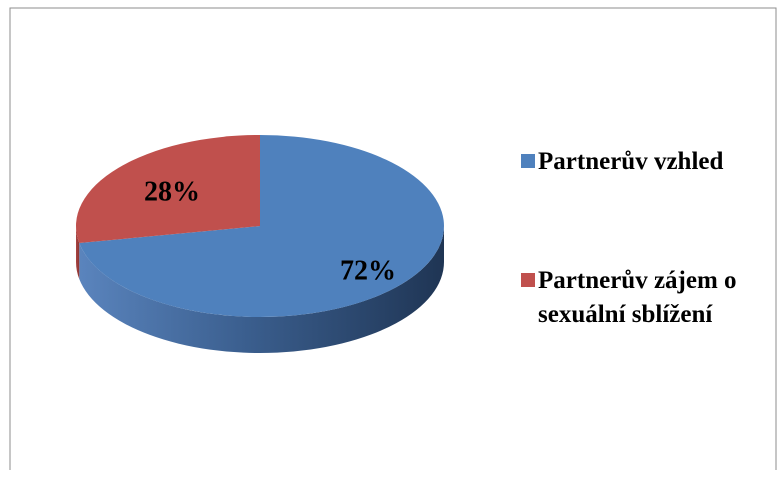  What do you see at coordinates (631, 161) in the screenshot?
I see `legend-label: Partnerův vzhled` at bounding box center [631, 161].